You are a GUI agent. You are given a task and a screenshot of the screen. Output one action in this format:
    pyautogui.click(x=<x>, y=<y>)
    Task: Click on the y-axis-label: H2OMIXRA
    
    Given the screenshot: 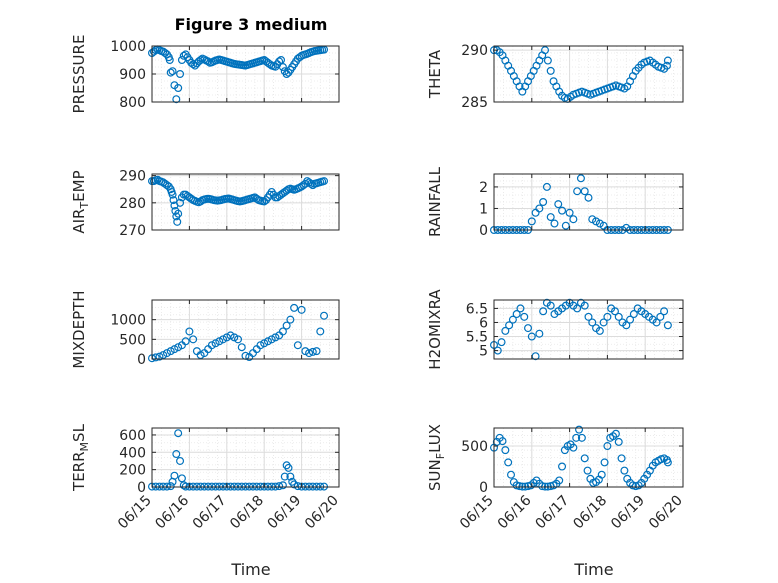 What is the action you would take?
    pyautogui.click(x=435, y=329)
    